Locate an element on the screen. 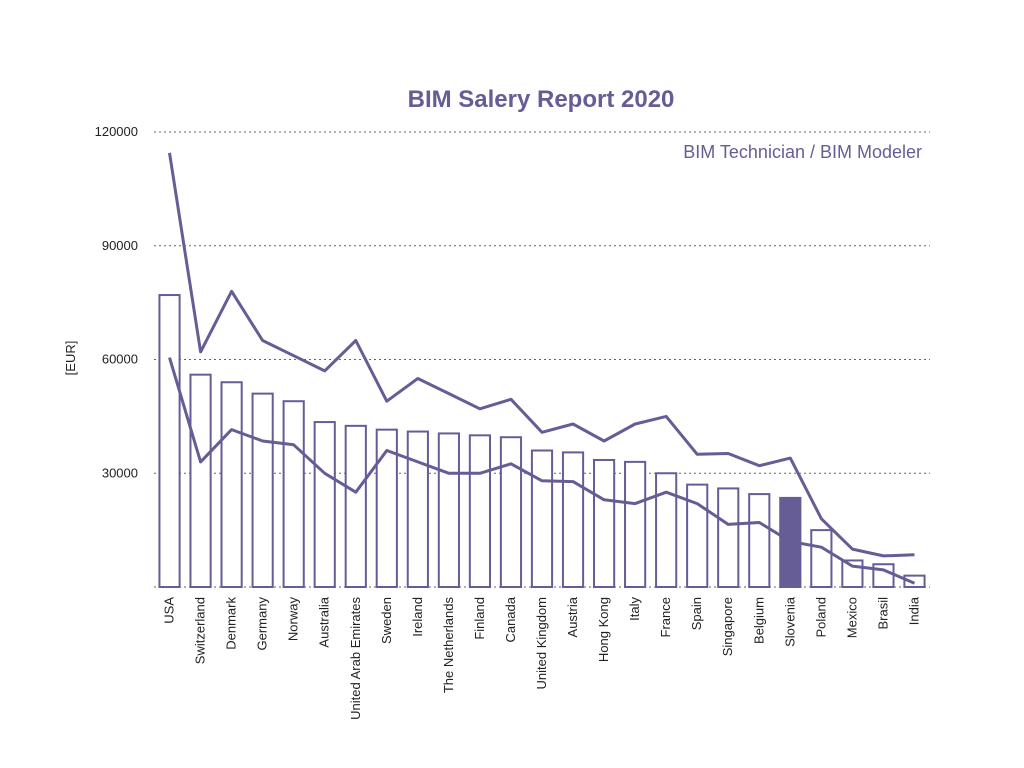  category-label: Hong Kong is located at coordinates (603, 629).